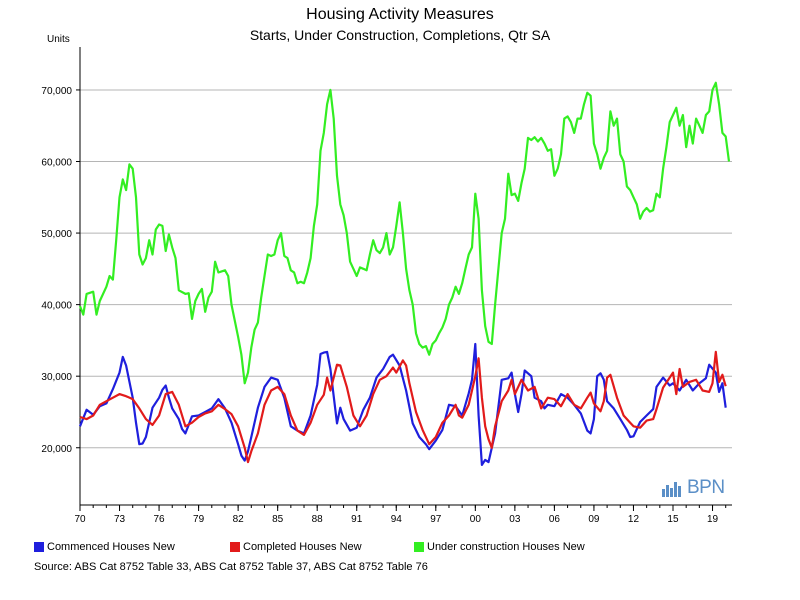 The width and height of the screenshot is (800, 600). I want to click on legend-swatch-under-construction, so click(419, 547).